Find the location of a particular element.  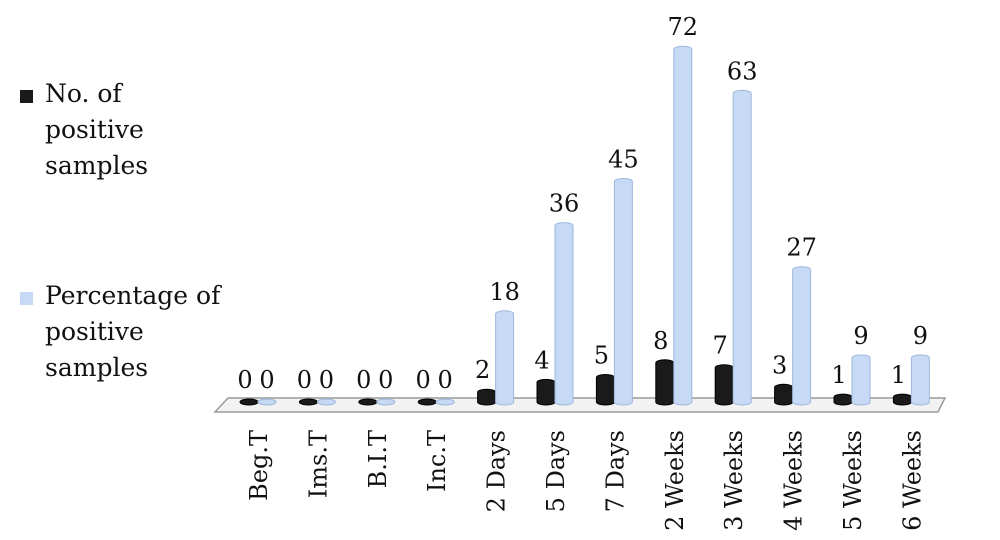

value-label: 72 is located at coordinates (683, 27).